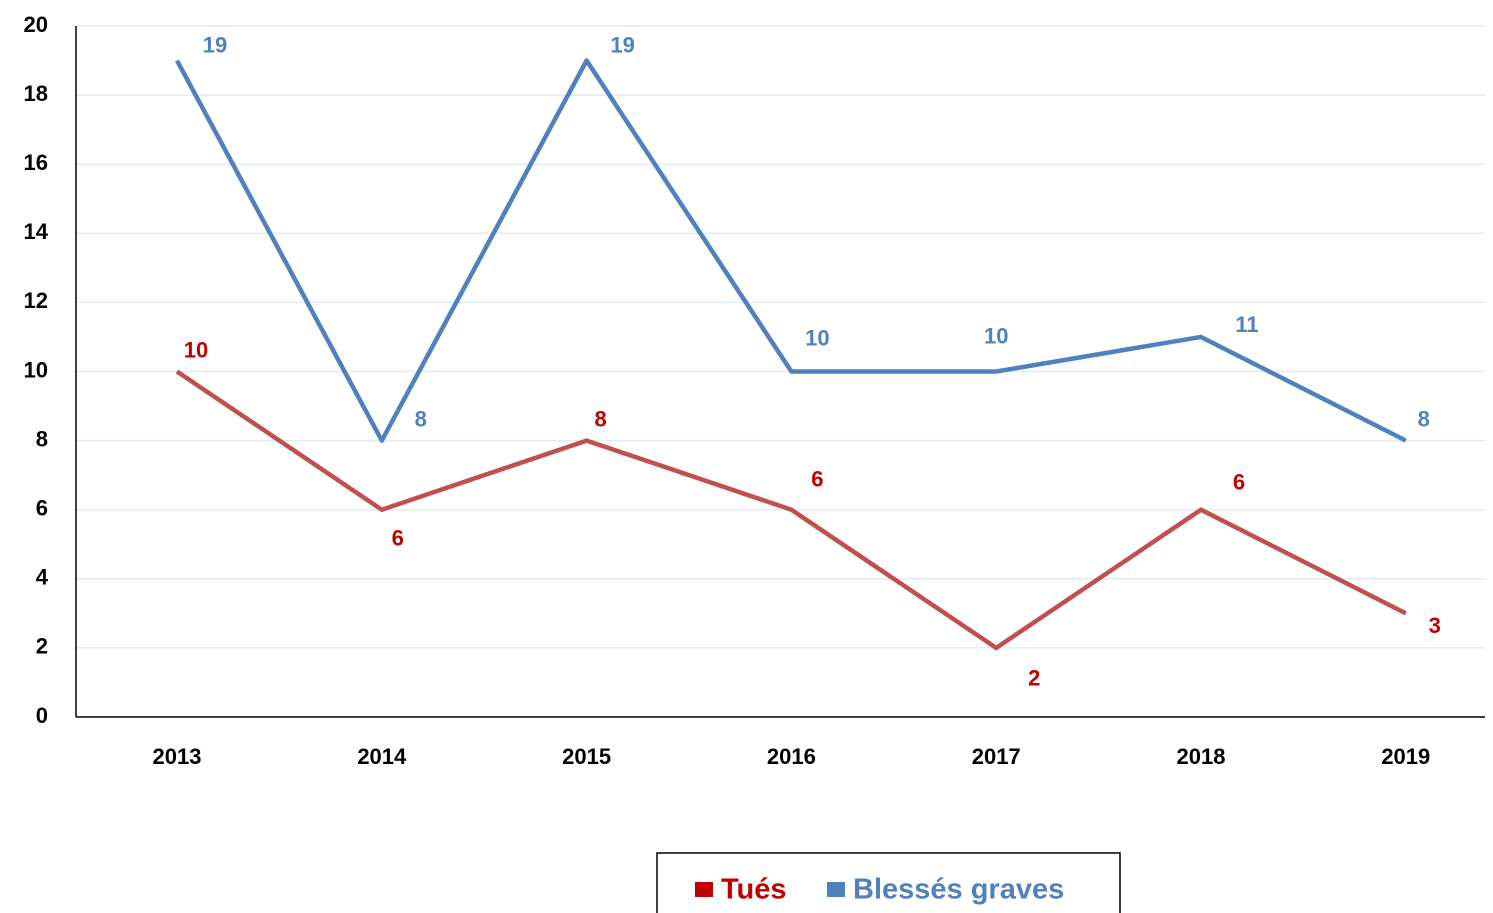 This screenshot has height=913, width=1493. I want to click on y-tick-label: 18, so click(36, 93).